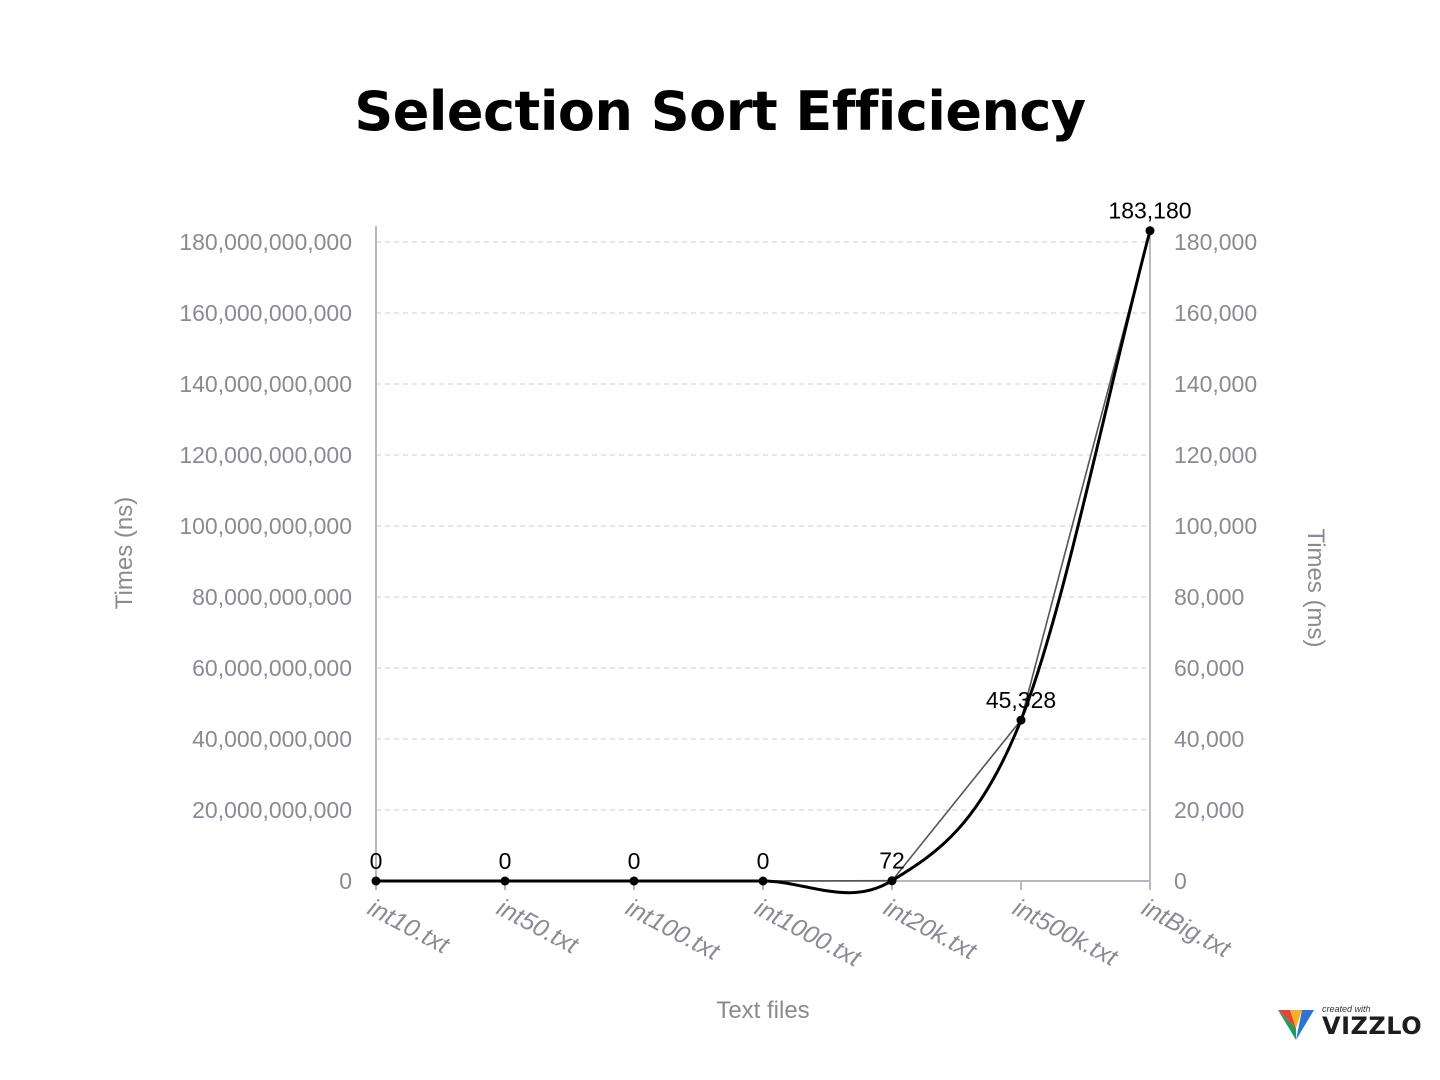 The width and height of the screenshot is (1440, 1080). I want to click on left-y-axis-title: Times (ns), so click(124, 553).